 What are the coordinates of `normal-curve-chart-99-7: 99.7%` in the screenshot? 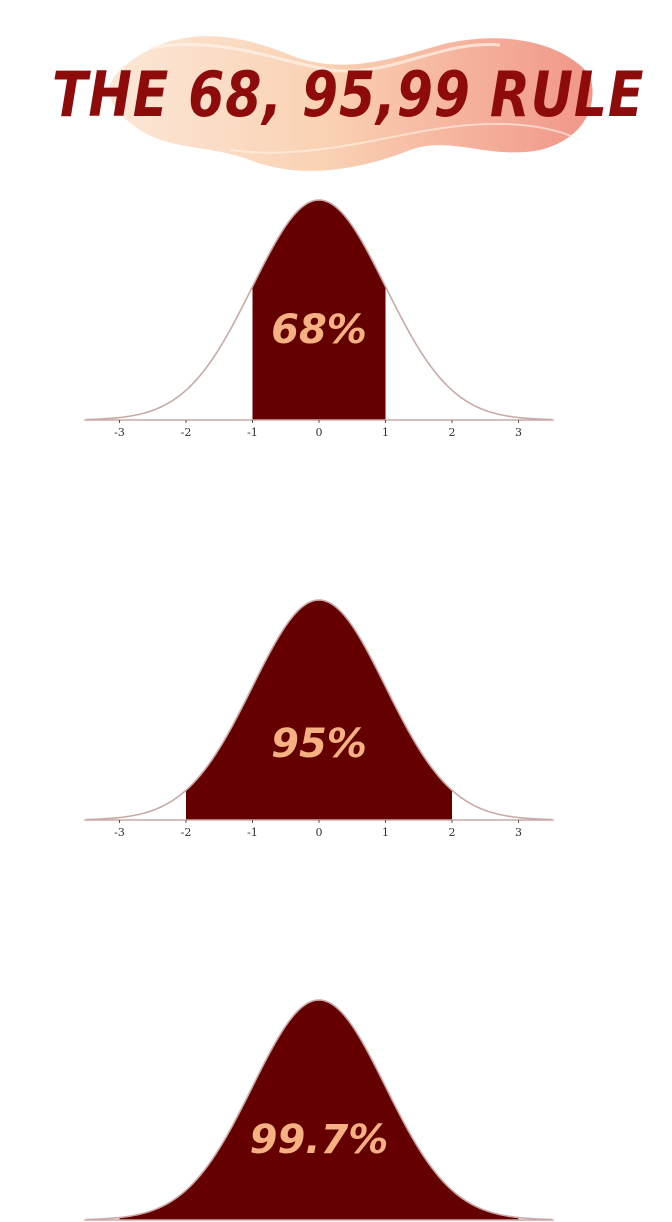 It's located at (319, 1110).